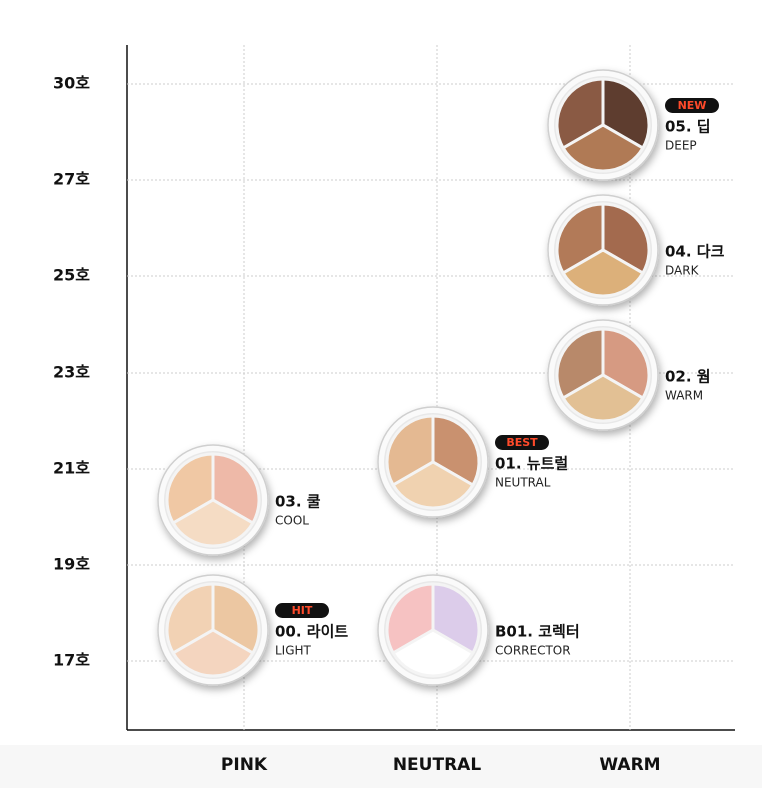 This screenshot has height=788, width=762. Describe the element at coordinates (629, 765) in the screenshot. I see `x-label: WARM` at that location.